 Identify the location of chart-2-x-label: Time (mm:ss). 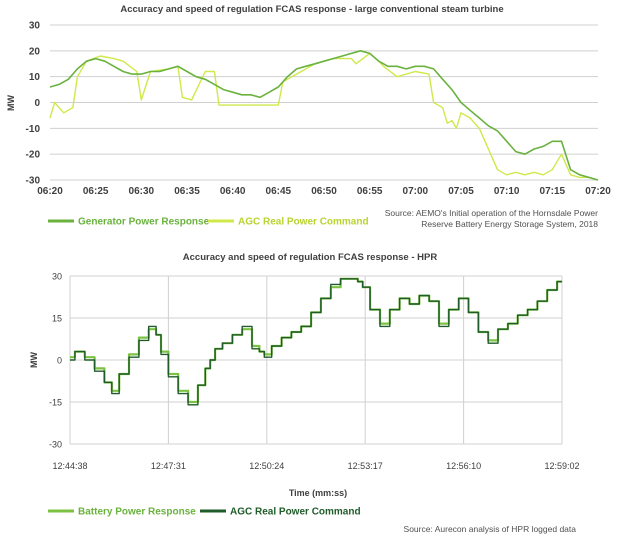
(318, 493).